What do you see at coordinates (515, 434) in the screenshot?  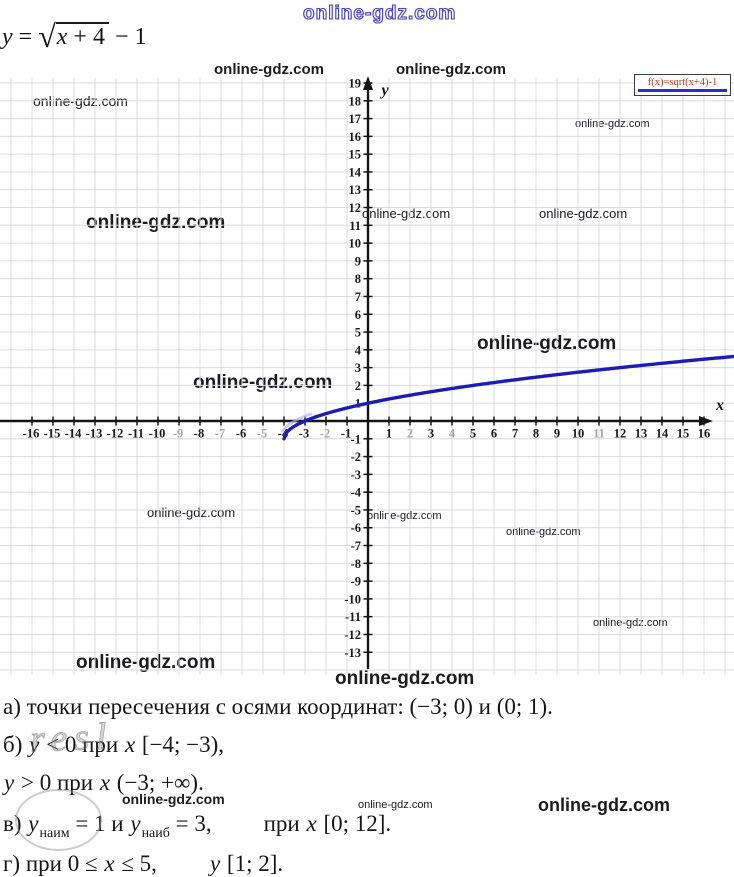 I see `x-tick-label: 7` at bounding box center [515, 434].